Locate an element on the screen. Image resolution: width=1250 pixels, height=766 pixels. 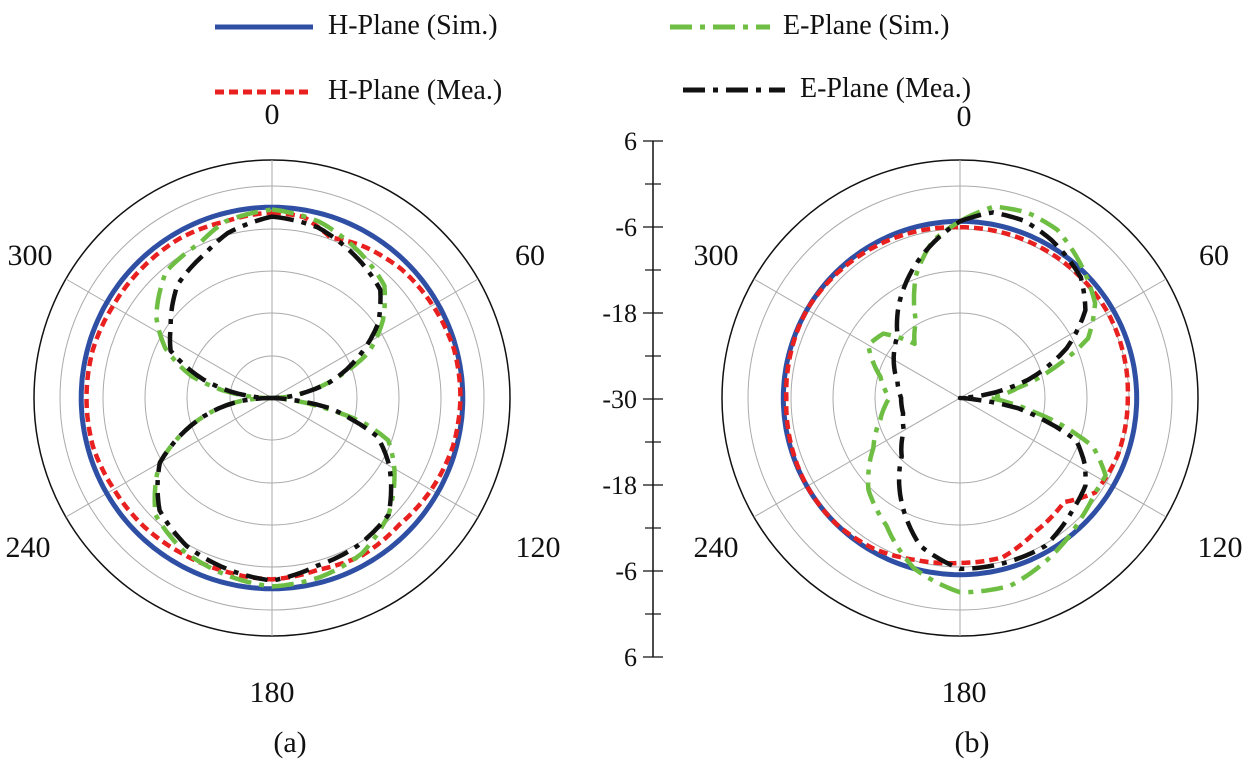
legend-entry-h-mea: H-Plane (Mea.) is located at coordinates (358, 90).